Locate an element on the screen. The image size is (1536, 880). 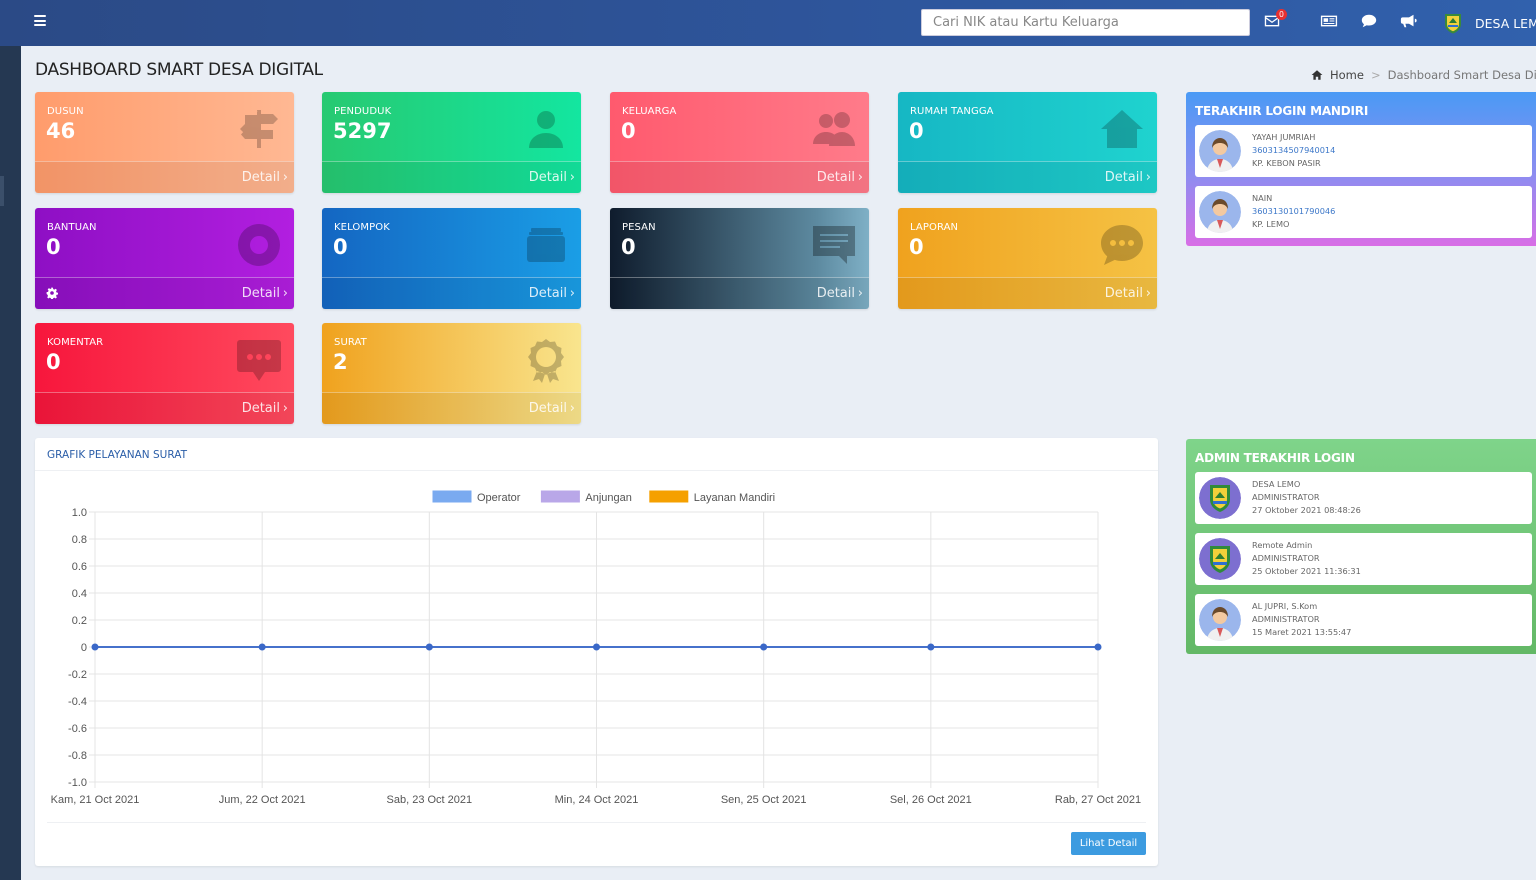
x-tick-label: Kam, 21 Oct 2021 is located at coordinates (95, 800).